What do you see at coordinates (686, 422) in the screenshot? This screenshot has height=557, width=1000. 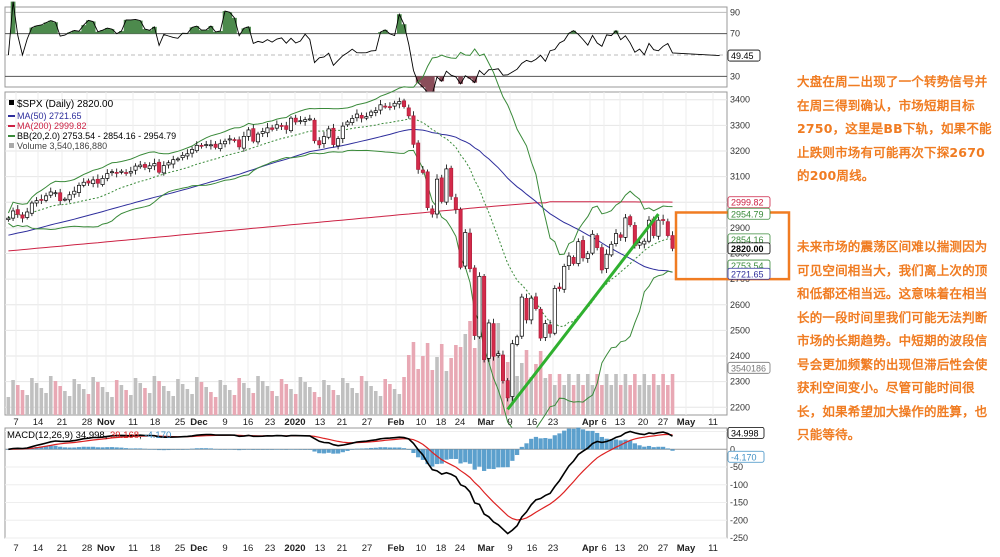 I see `date-label: May` at bounding box center [686, 422].